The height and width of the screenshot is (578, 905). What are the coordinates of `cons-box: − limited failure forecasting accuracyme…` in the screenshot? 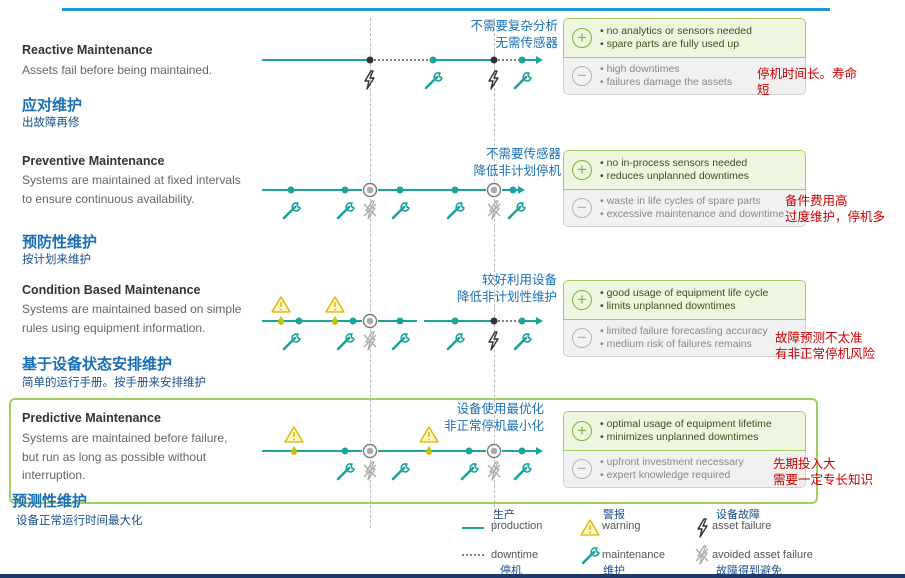 It's located at (684, 338).